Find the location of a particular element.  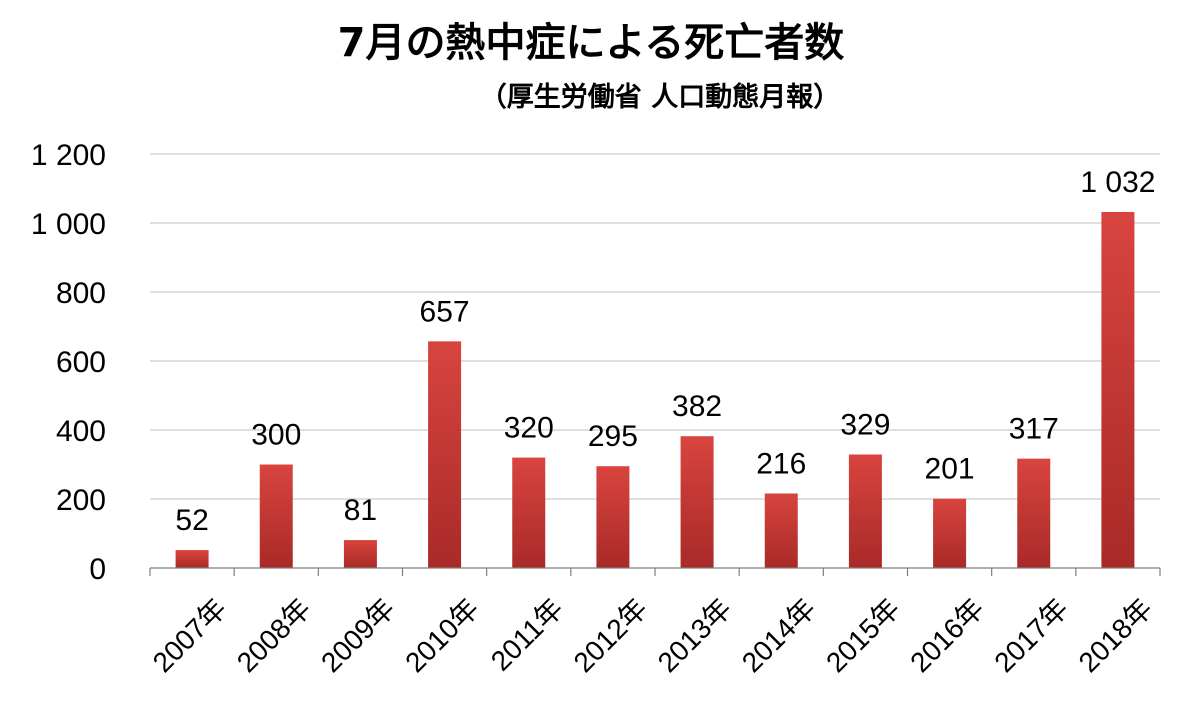

y-tick-label: 200 is located at coordinates (81, 500).